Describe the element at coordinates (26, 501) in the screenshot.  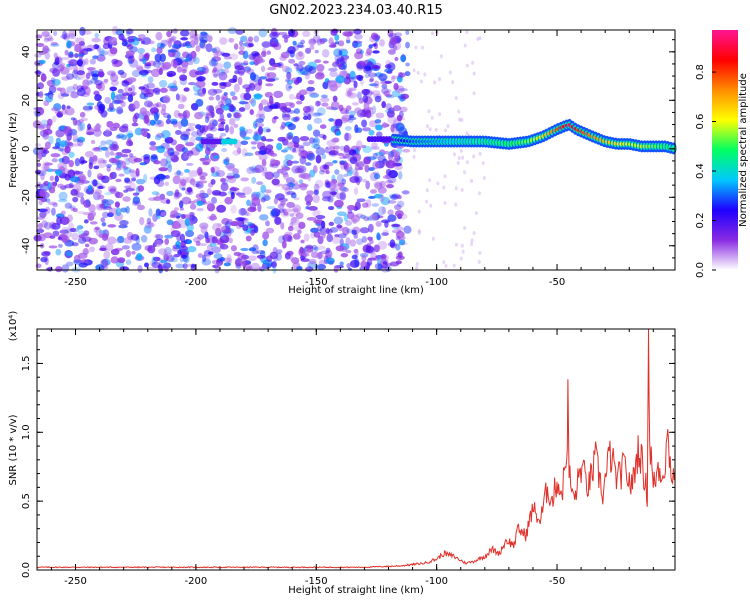
I see `y-tick-label: 0.5` at that location.